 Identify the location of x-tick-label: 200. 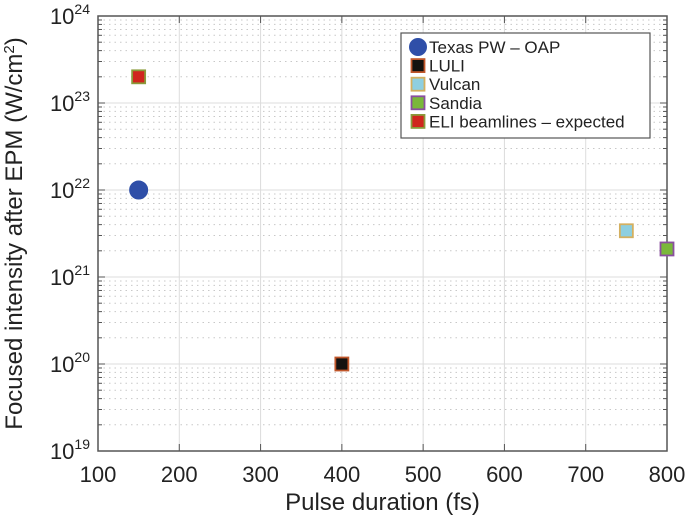
(179, 474).